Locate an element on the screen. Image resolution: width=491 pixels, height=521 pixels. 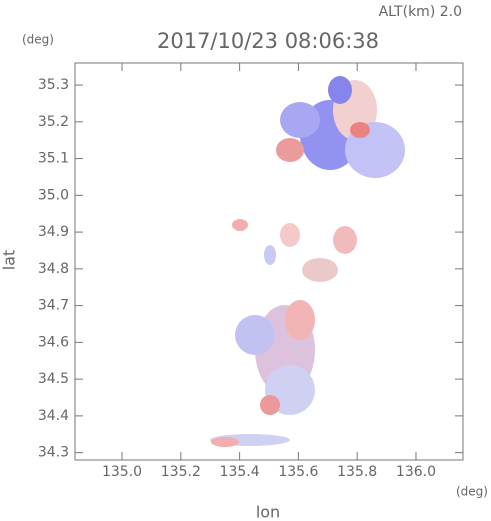
x-tick-label: 135.4 is located at coordinates (240, 472).